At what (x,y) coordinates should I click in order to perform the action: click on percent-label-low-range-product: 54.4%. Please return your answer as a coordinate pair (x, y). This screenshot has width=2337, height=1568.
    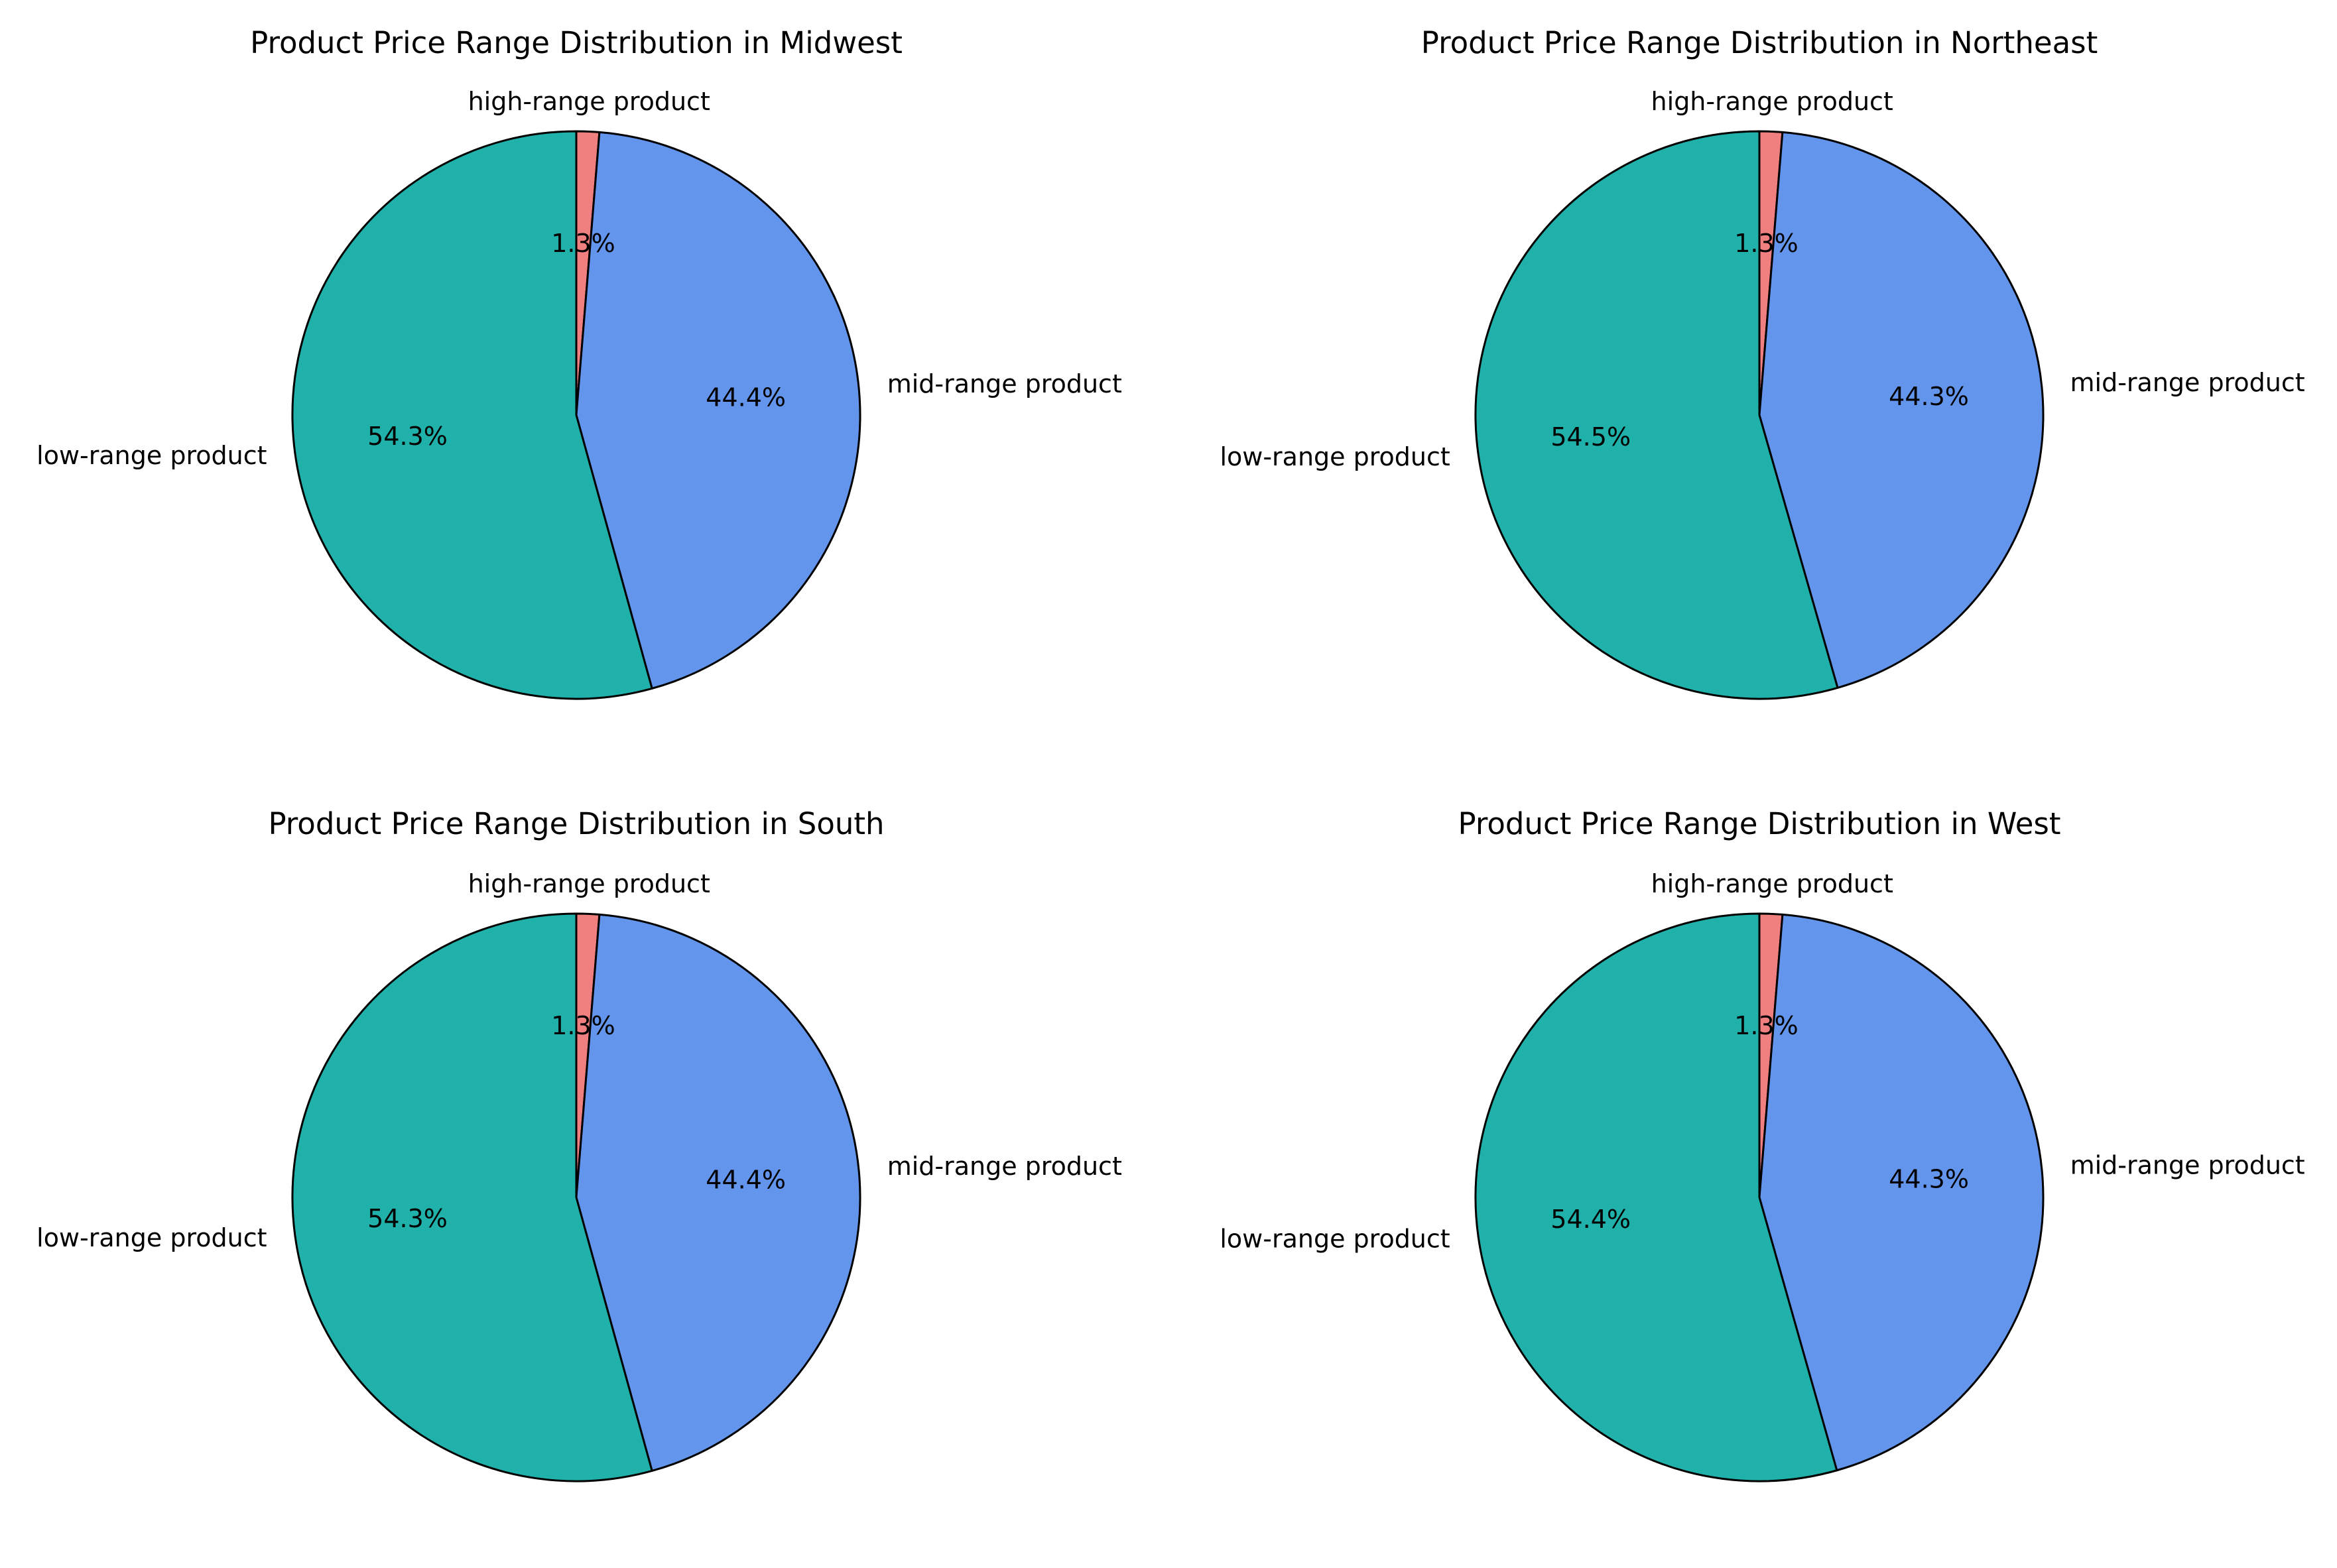
    Looking at the image, I should click on (1590, 1219).